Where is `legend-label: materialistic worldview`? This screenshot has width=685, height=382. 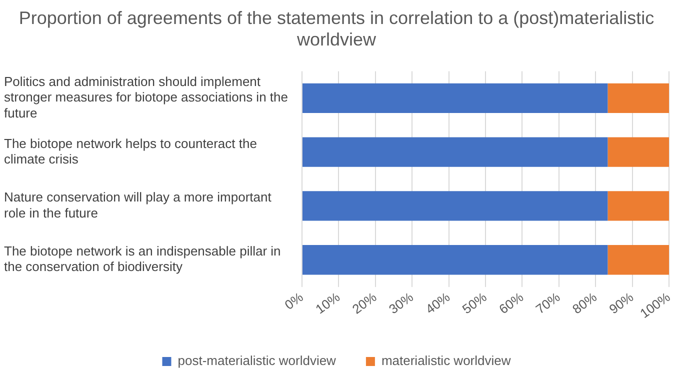 legend-label: materialistic worldview is located at coordinates (446, 360).